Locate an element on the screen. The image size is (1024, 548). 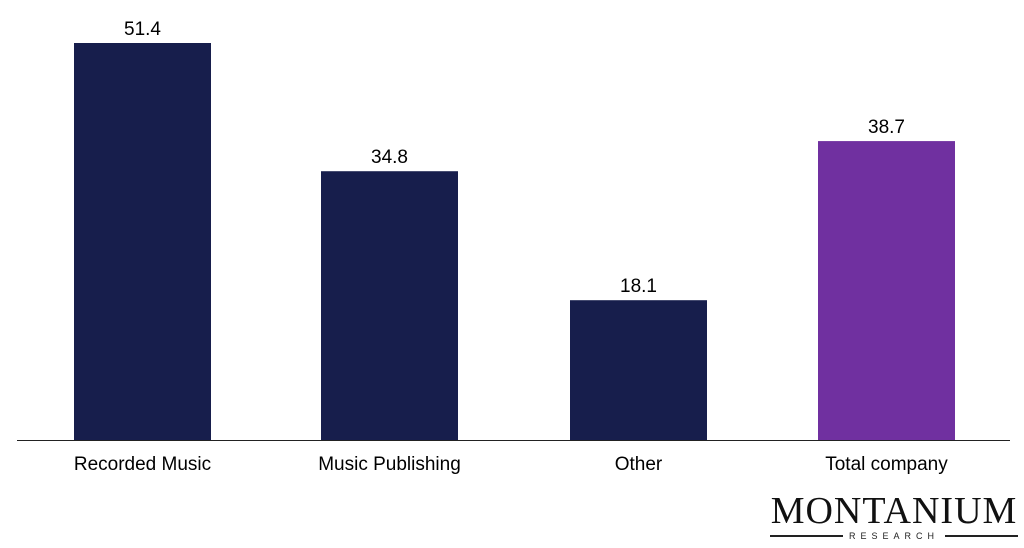
logo-name: Montanium is located at coordinates (894, 511).